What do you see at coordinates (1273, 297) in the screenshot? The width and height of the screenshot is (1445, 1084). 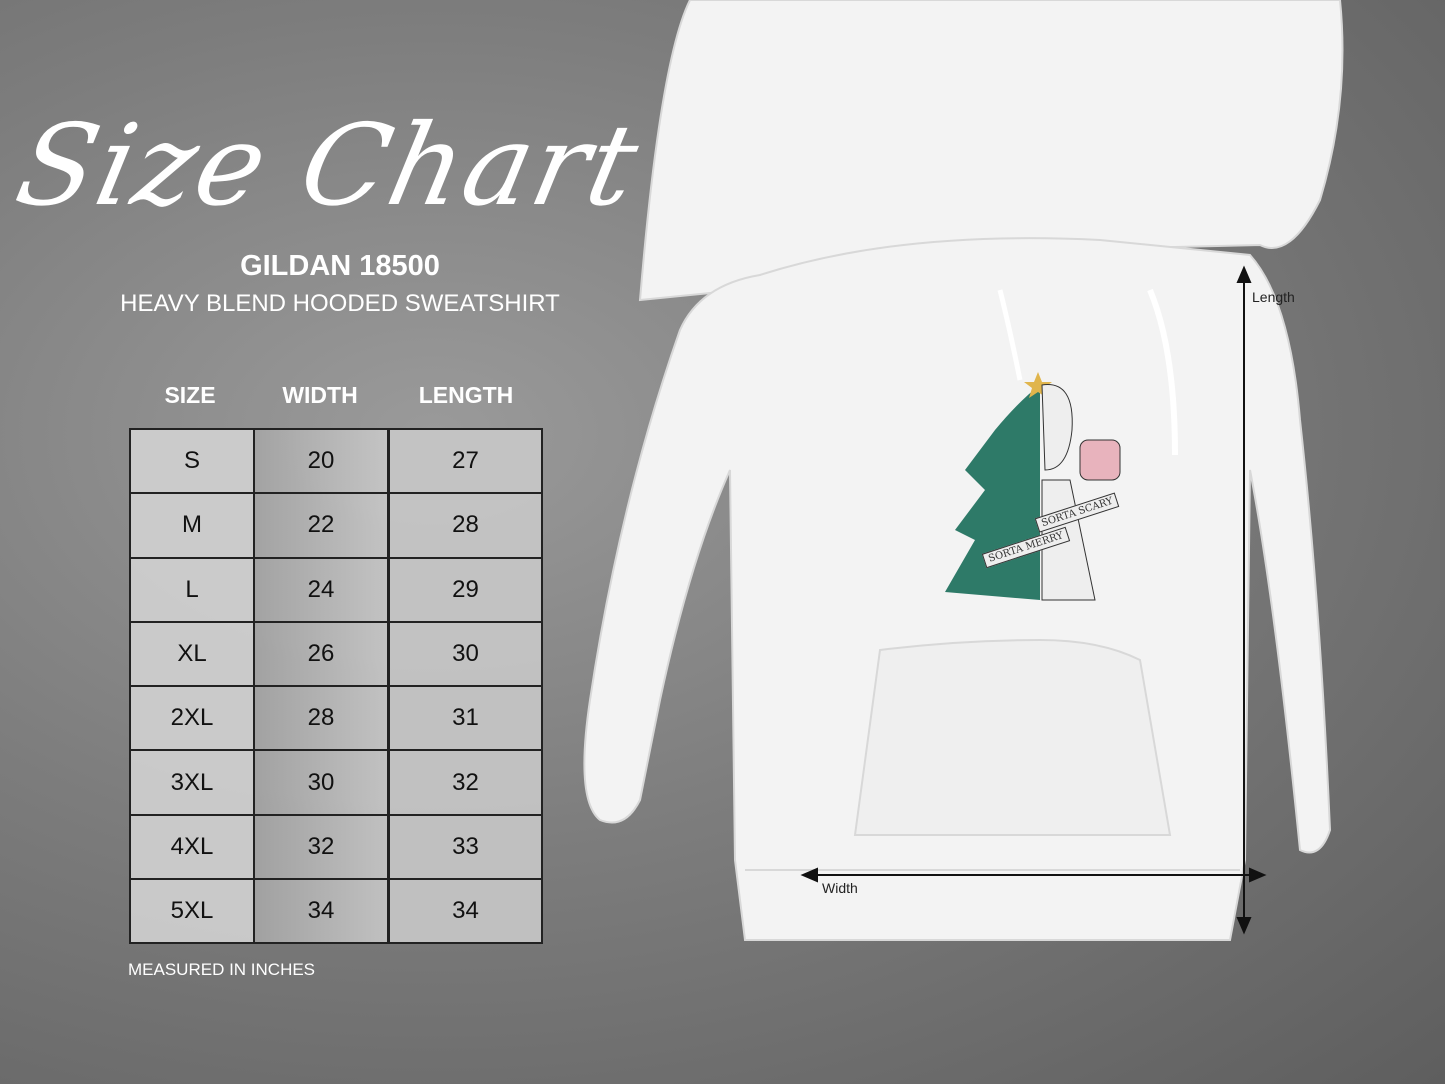 I see `length-label: Length` at bounding box center [1273, 297].